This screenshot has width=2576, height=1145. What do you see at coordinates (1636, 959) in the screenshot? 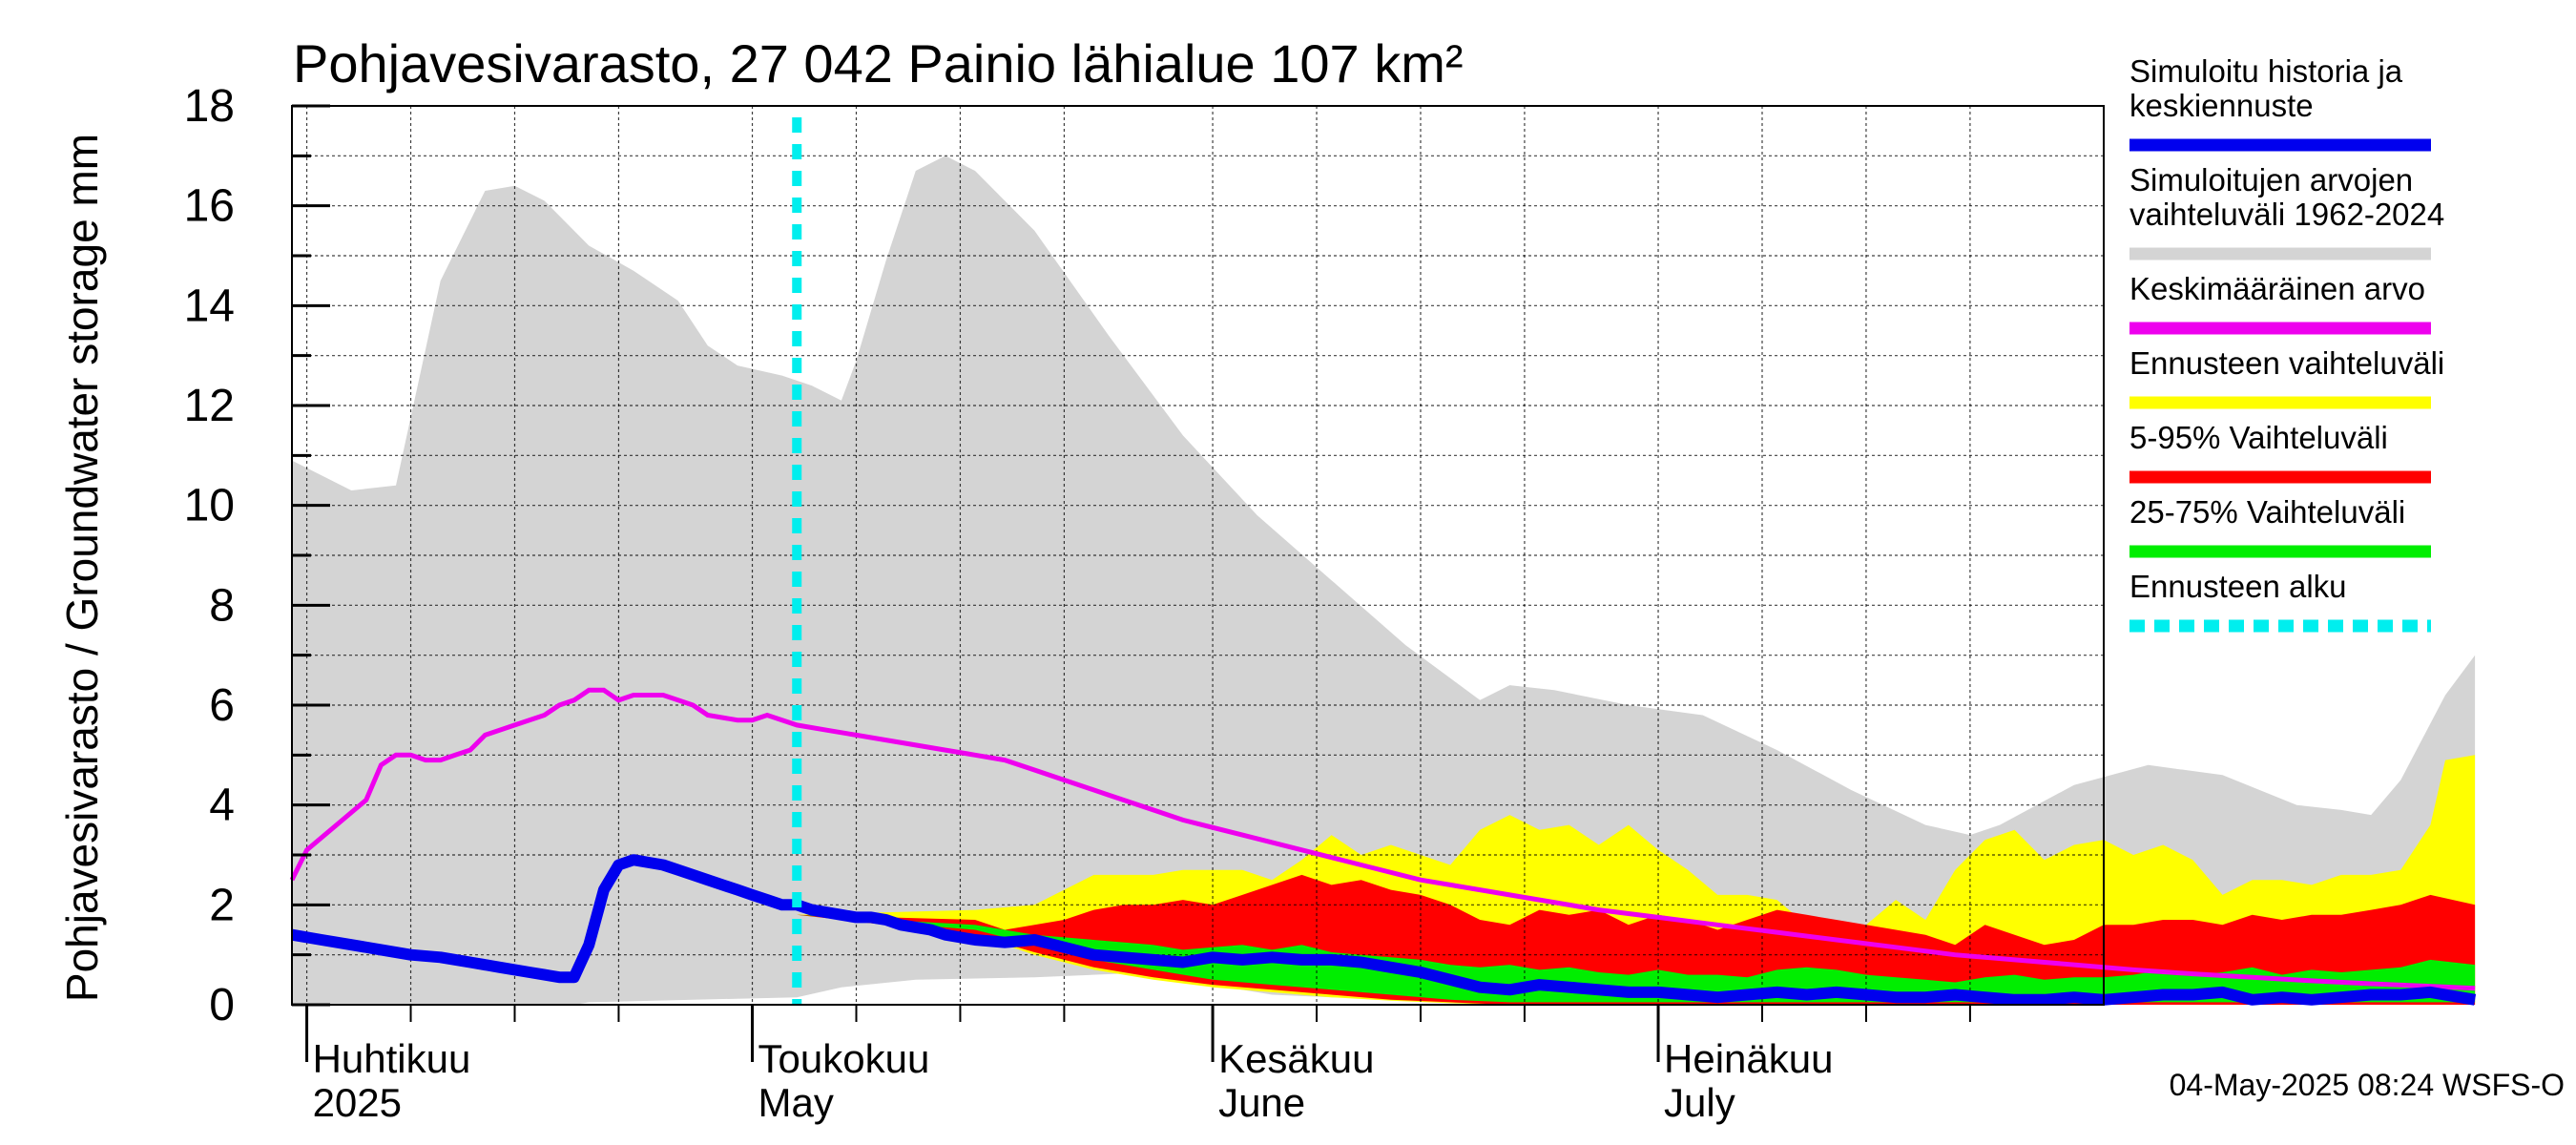
I see `p25-75-band` at bounding box center [1636, 959].